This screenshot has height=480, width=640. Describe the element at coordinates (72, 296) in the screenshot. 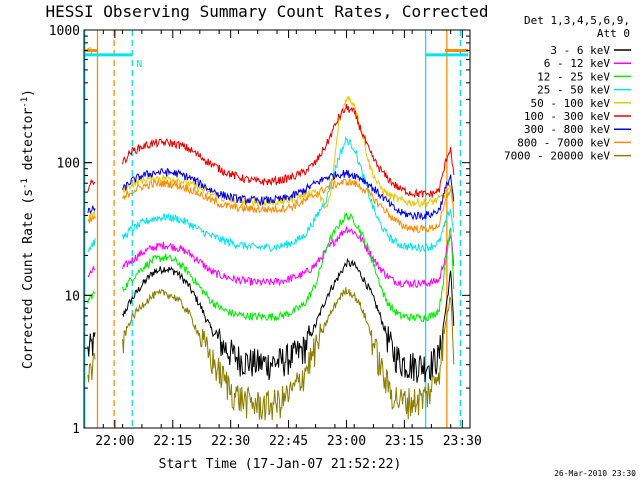

I see `y-tick-label: 10` at that location.